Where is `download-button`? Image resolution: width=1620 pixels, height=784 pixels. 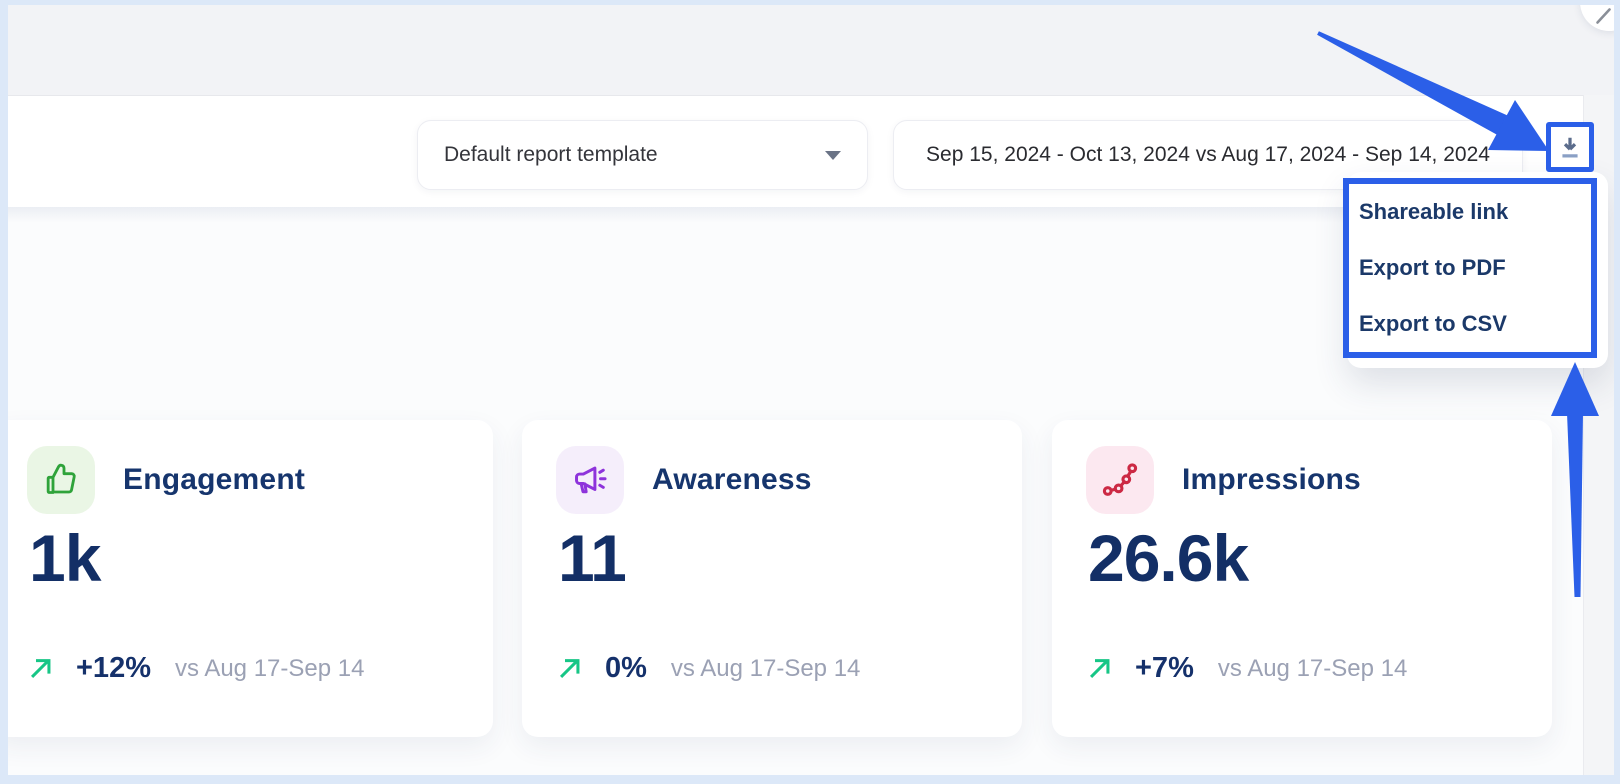
download-button is located at coordinates (1570, 147).